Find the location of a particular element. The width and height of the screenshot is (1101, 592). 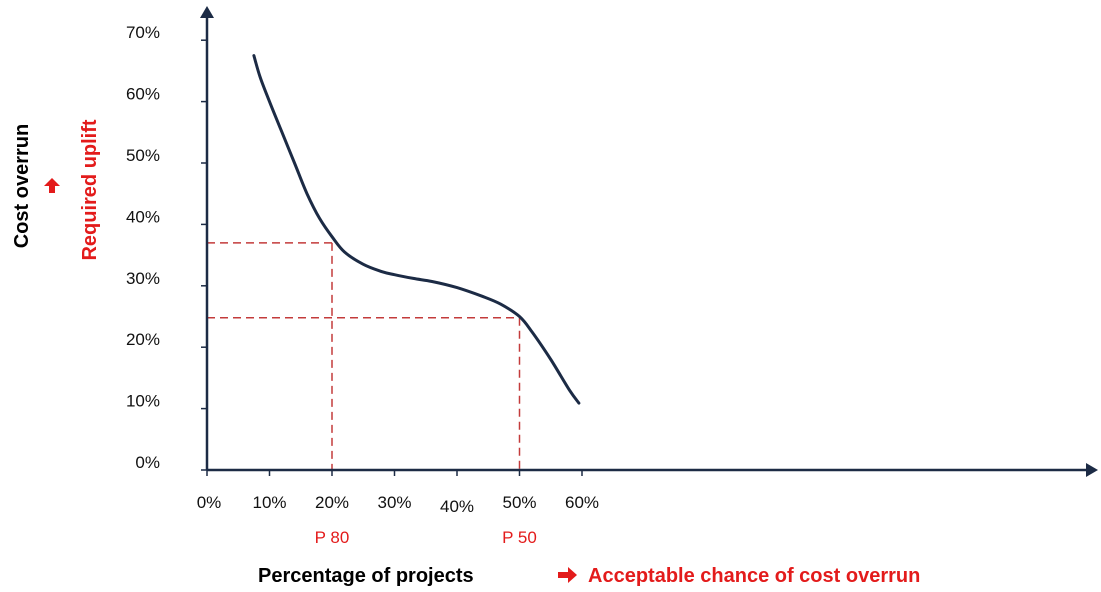

x-axis-title: Percentage of projects is located at coordinates (366, 576).